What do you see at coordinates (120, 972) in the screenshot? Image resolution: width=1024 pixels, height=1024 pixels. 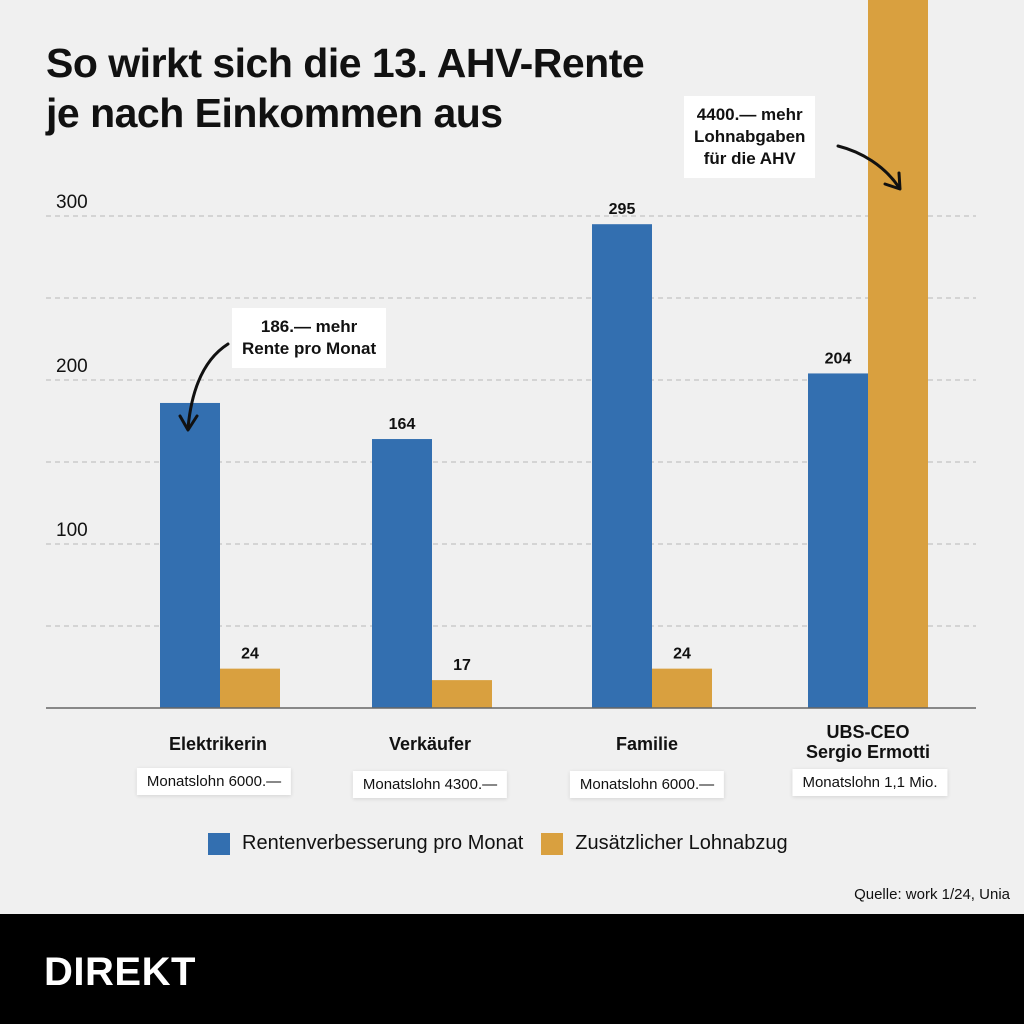 I see `brand-logo: DIREKT` at bounding box center [120, 972].